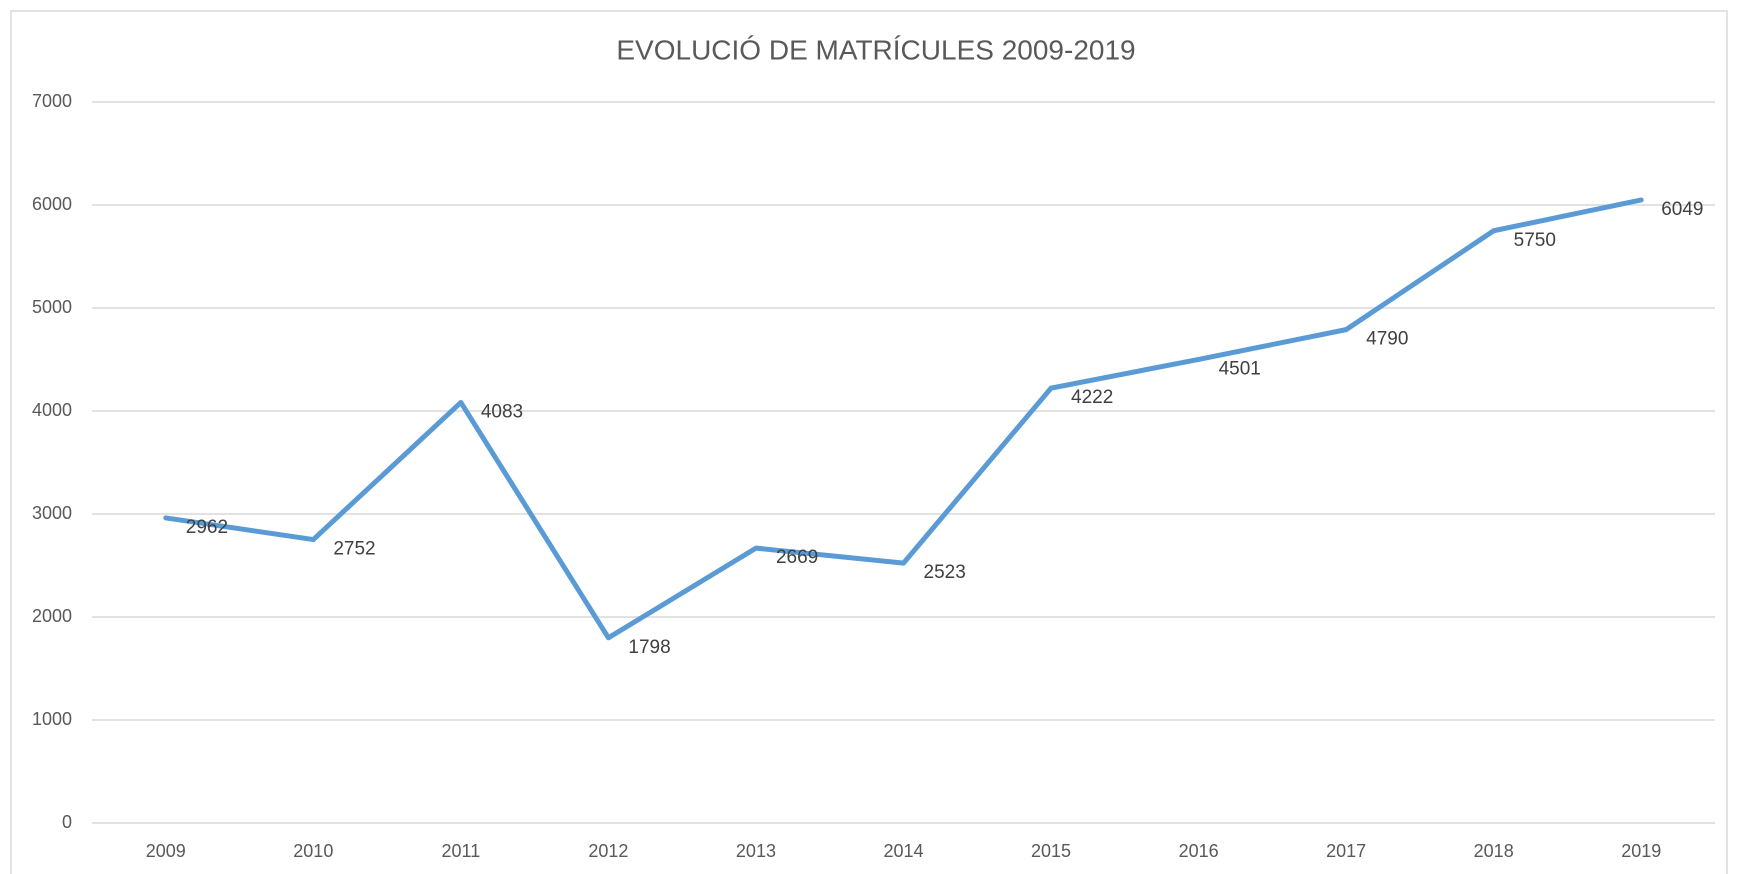  I want to click on y-tick-label: 4000, so click(52, 410).